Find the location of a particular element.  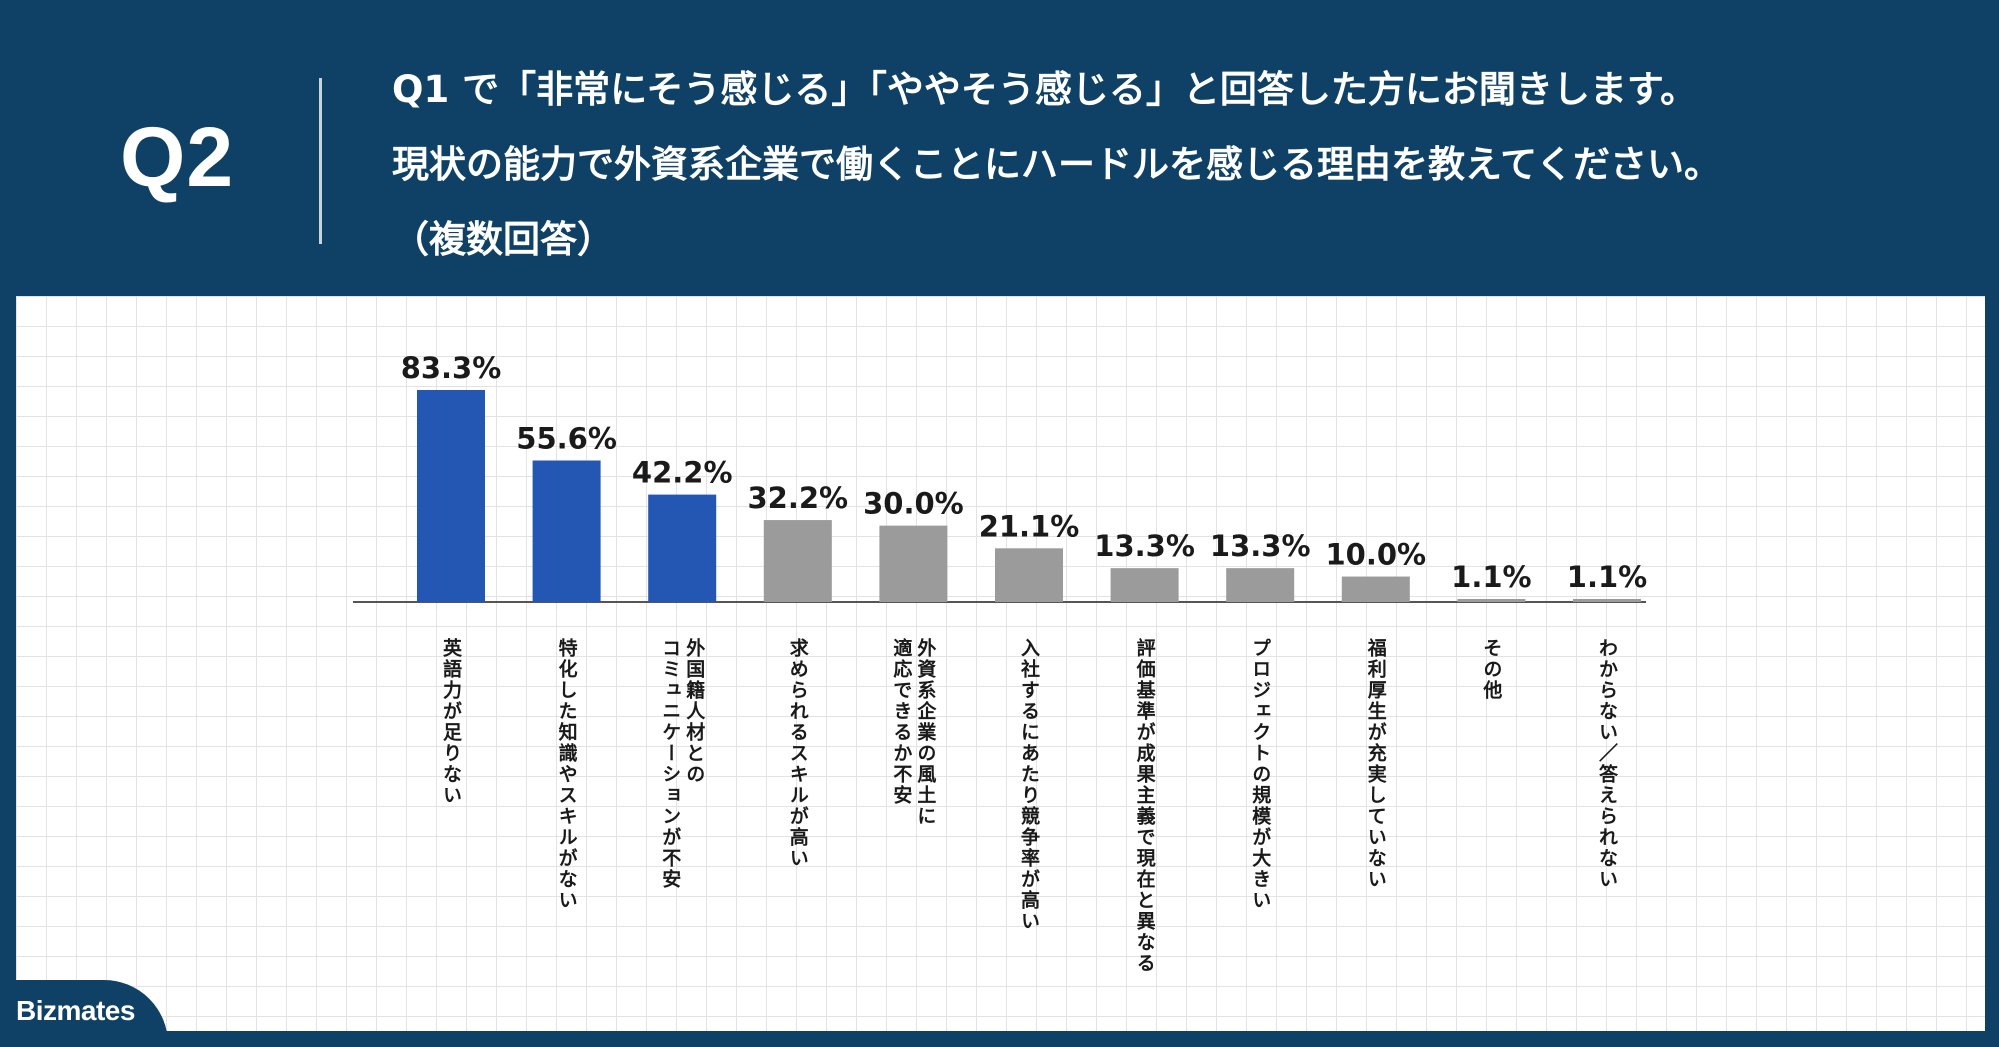

question-line-2: 現状の能力で外資系企業で働くことにハードルを感じる理由を教えてください。 is located at coordinates (1057, 164).